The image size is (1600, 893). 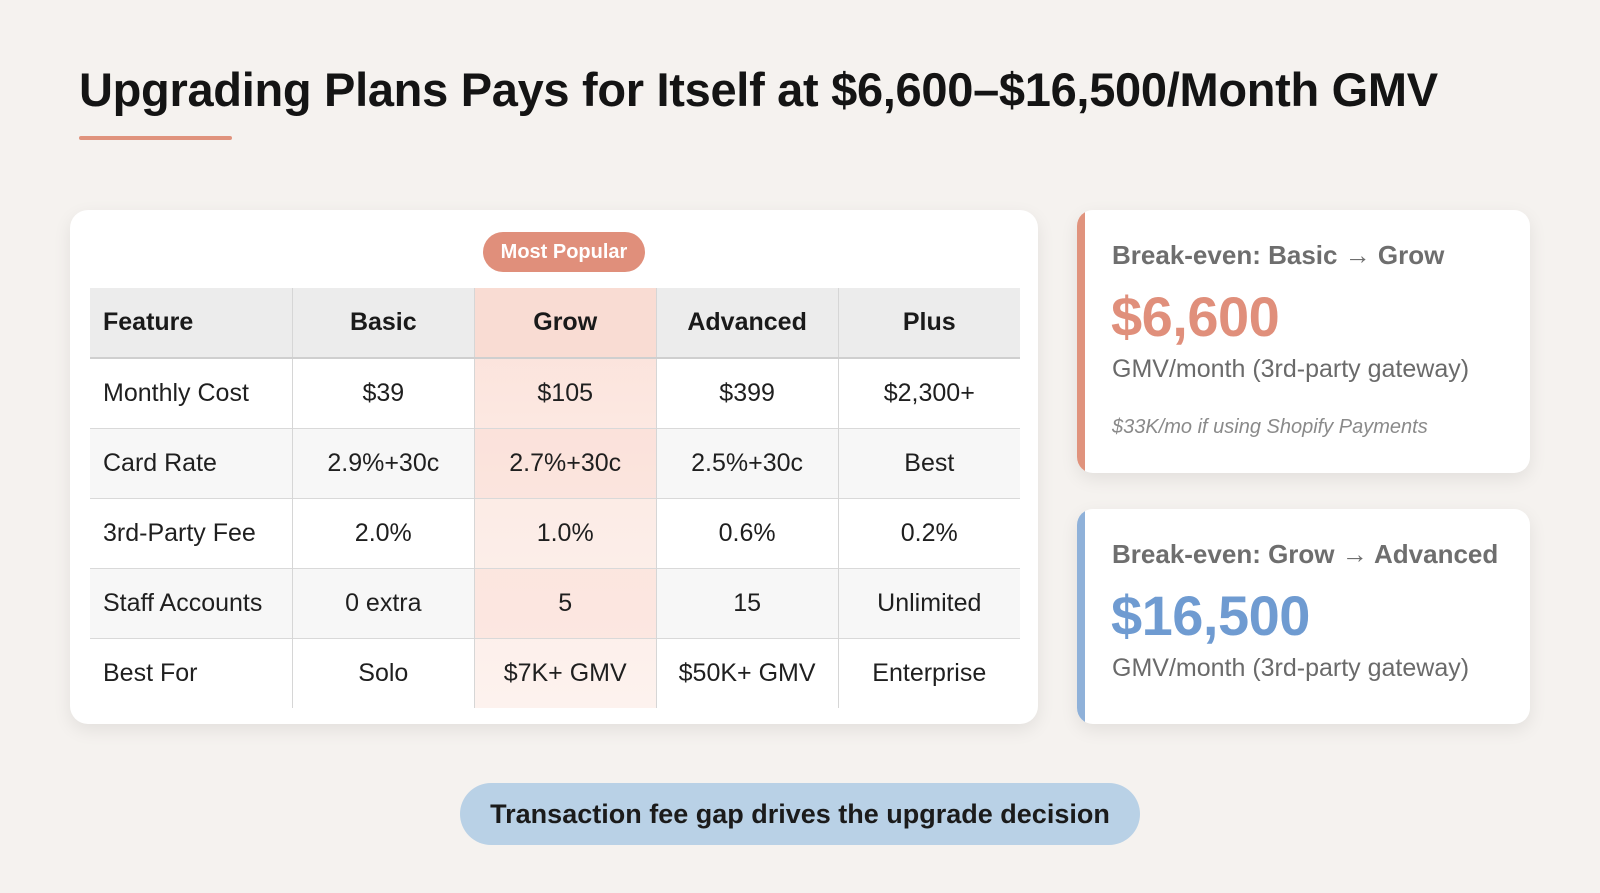 What do you see at coordinates (191, 673) in the screenshot?
I see `row-label: Best For` at bounding box center [191, 673].